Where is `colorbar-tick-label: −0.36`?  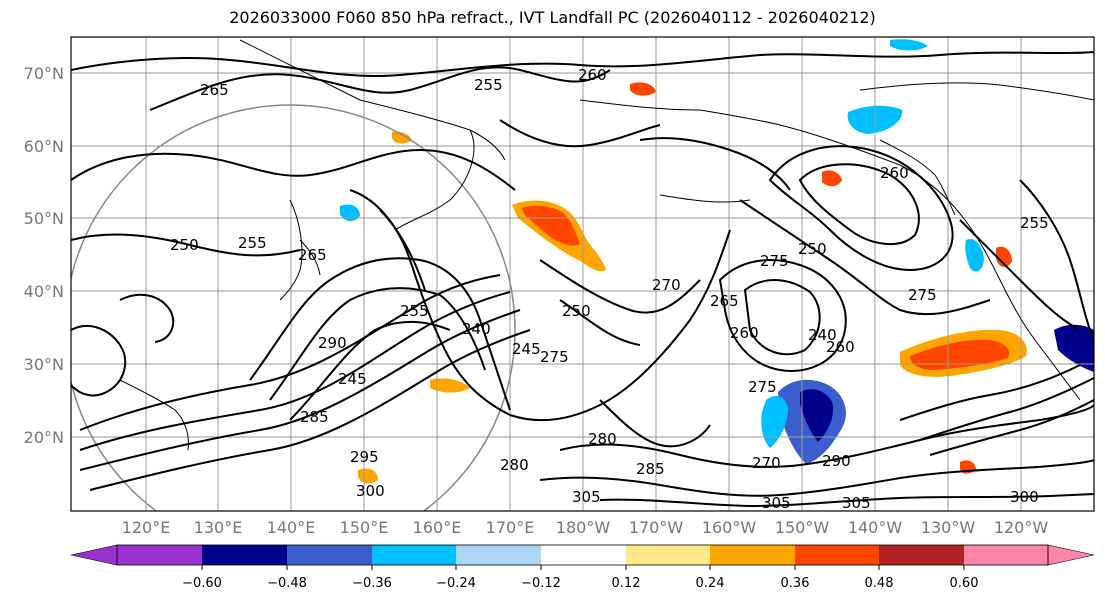 colorbar-tick-label: −0.36 is located at coordinates (372, 583).